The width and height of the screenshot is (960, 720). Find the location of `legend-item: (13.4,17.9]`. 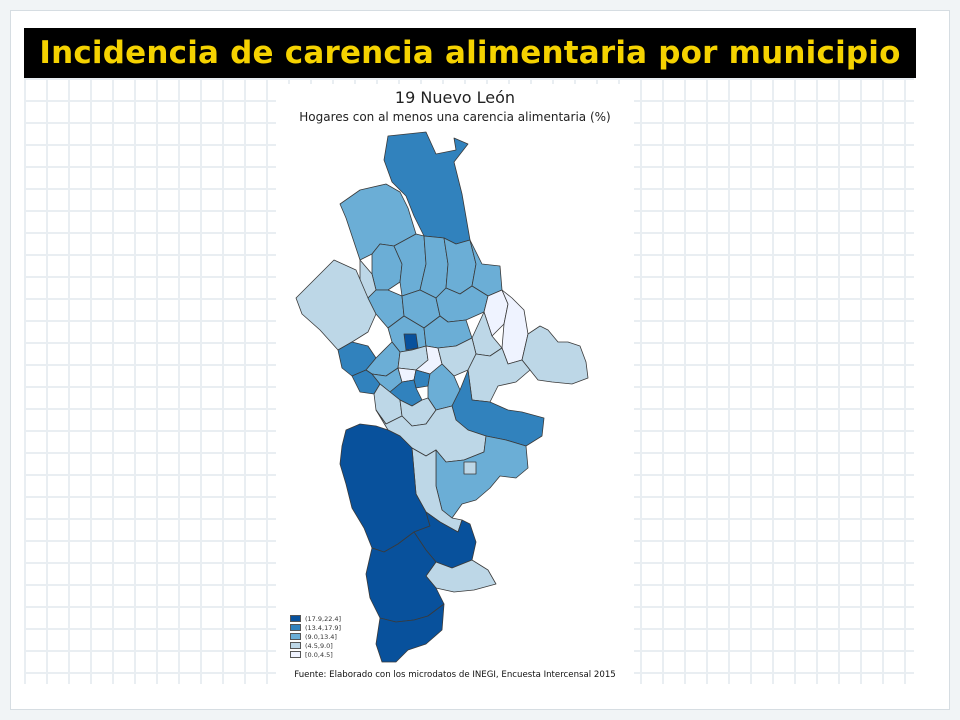

legend-item: (13.4,17.9] is located at coordinates (315, 627).